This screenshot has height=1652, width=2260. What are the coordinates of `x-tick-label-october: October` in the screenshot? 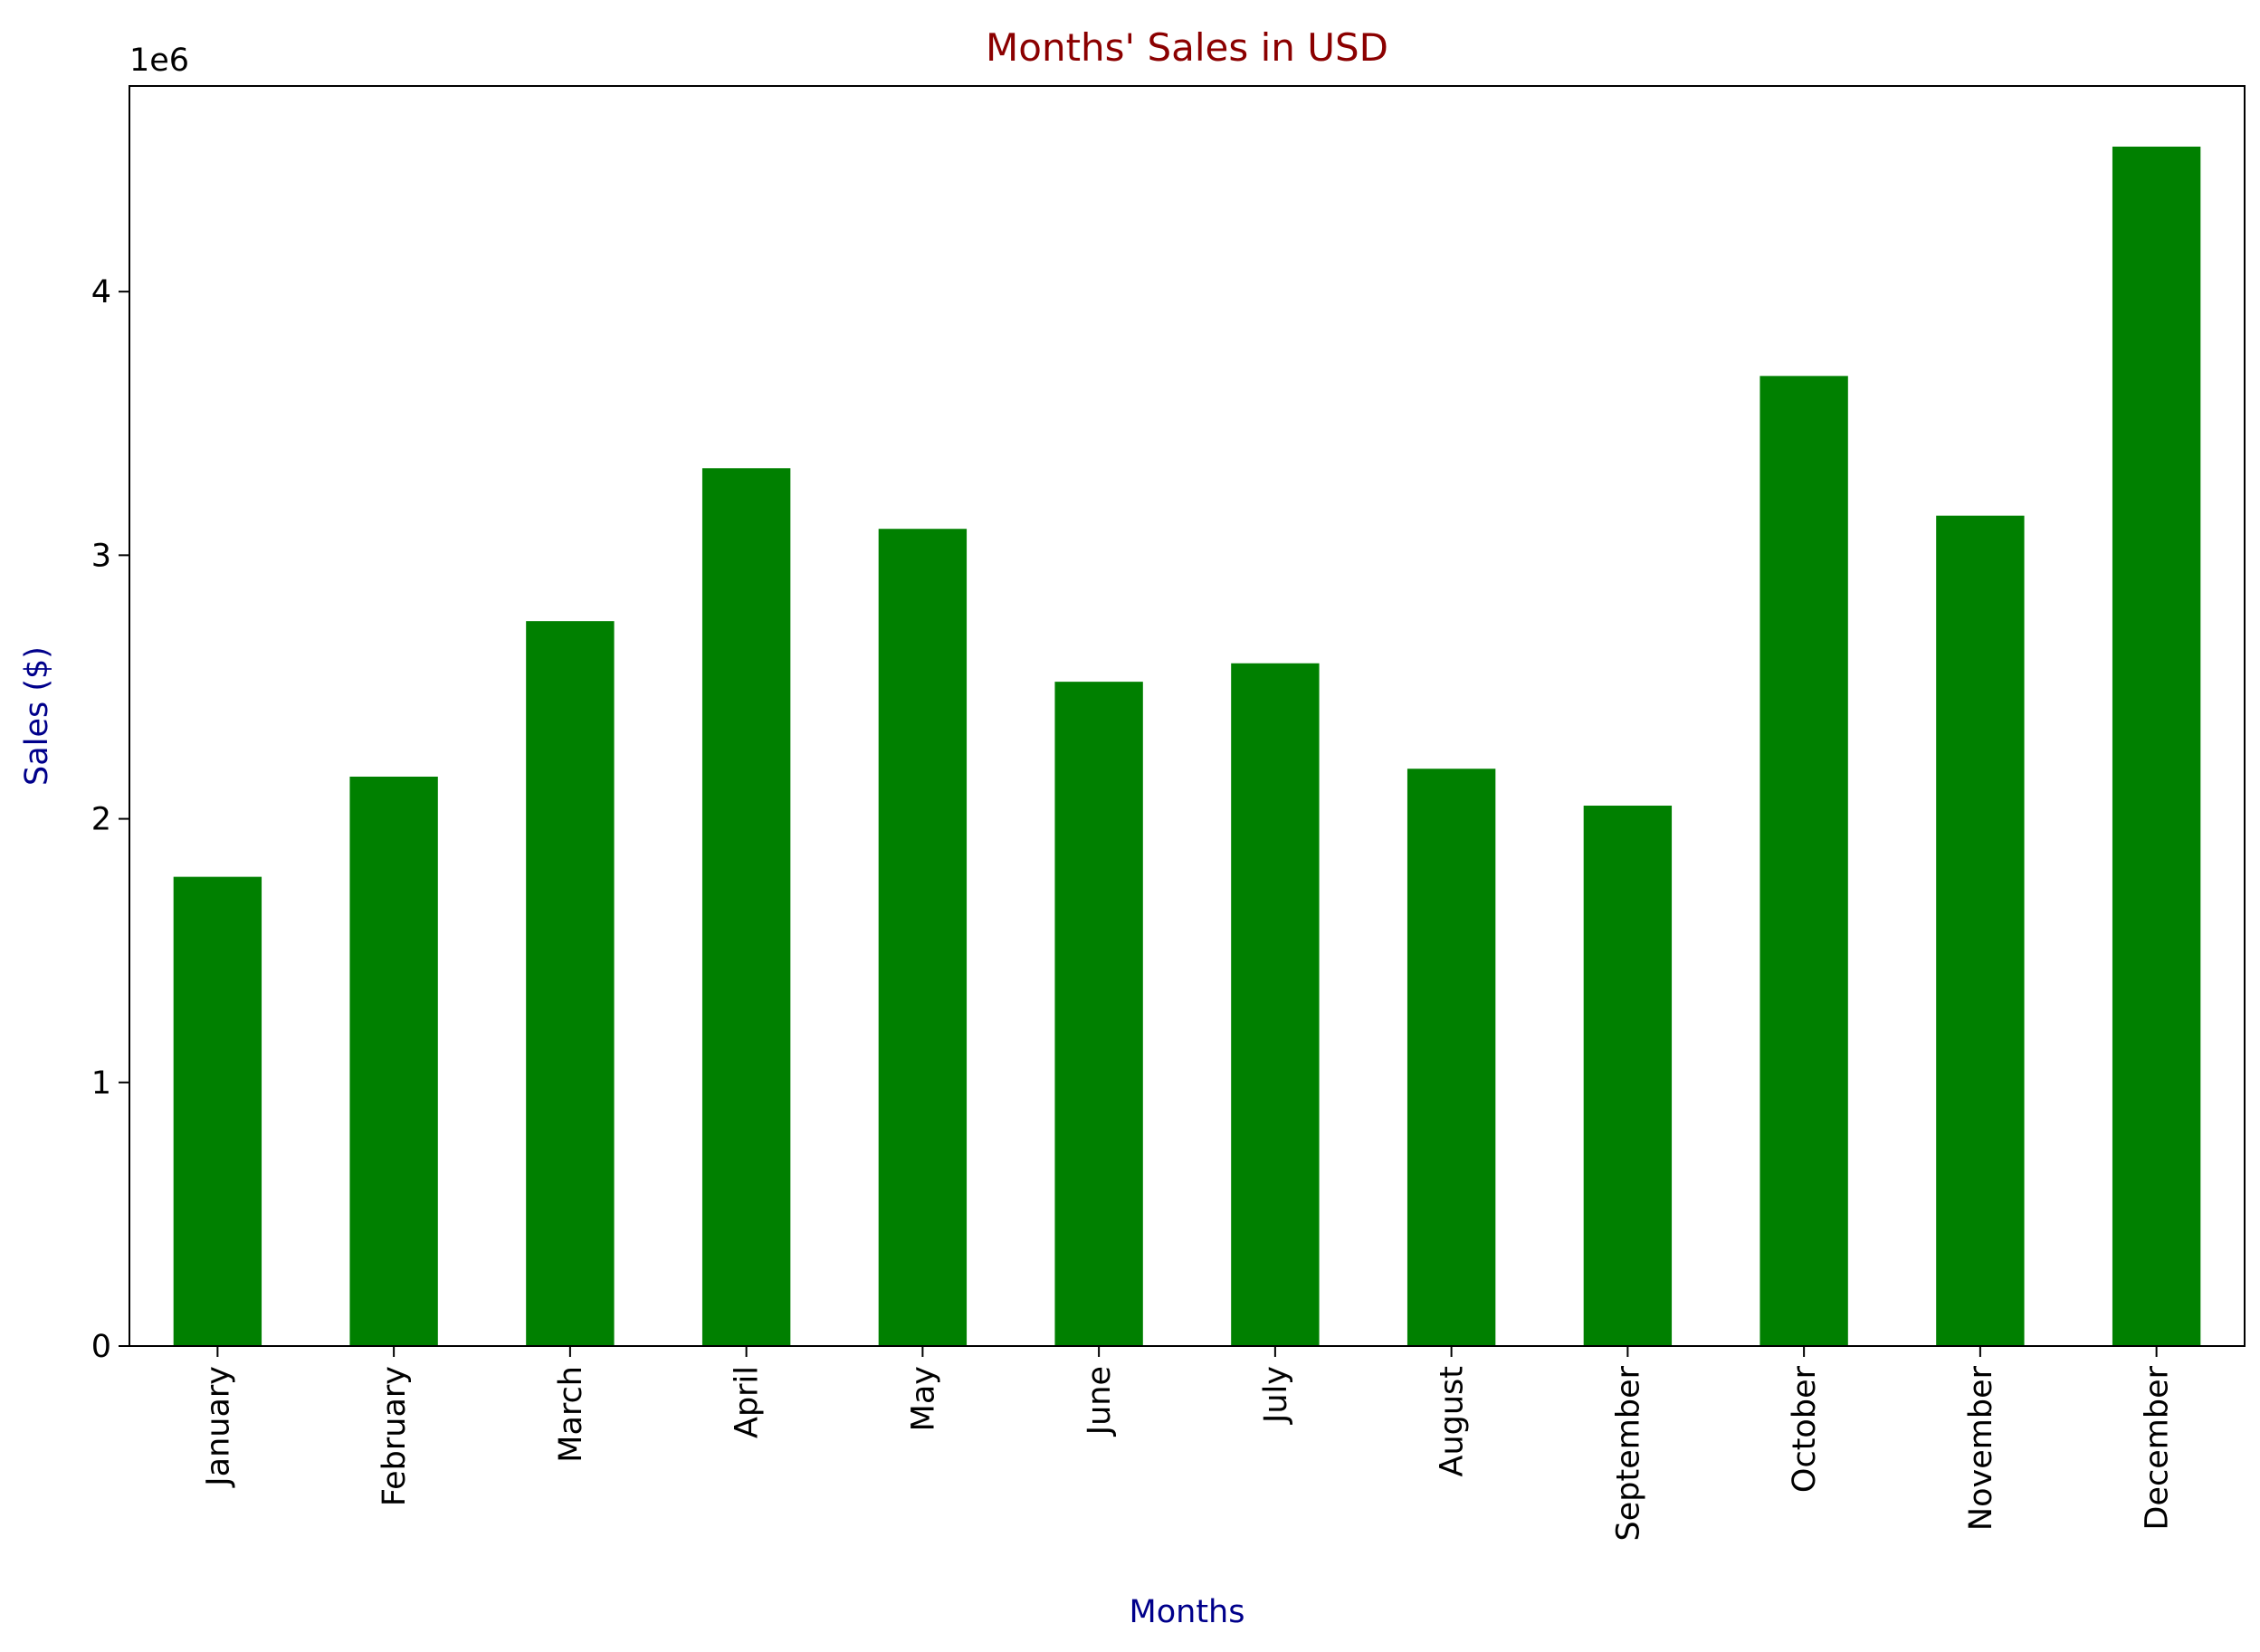 It's located at (1805, 1429).